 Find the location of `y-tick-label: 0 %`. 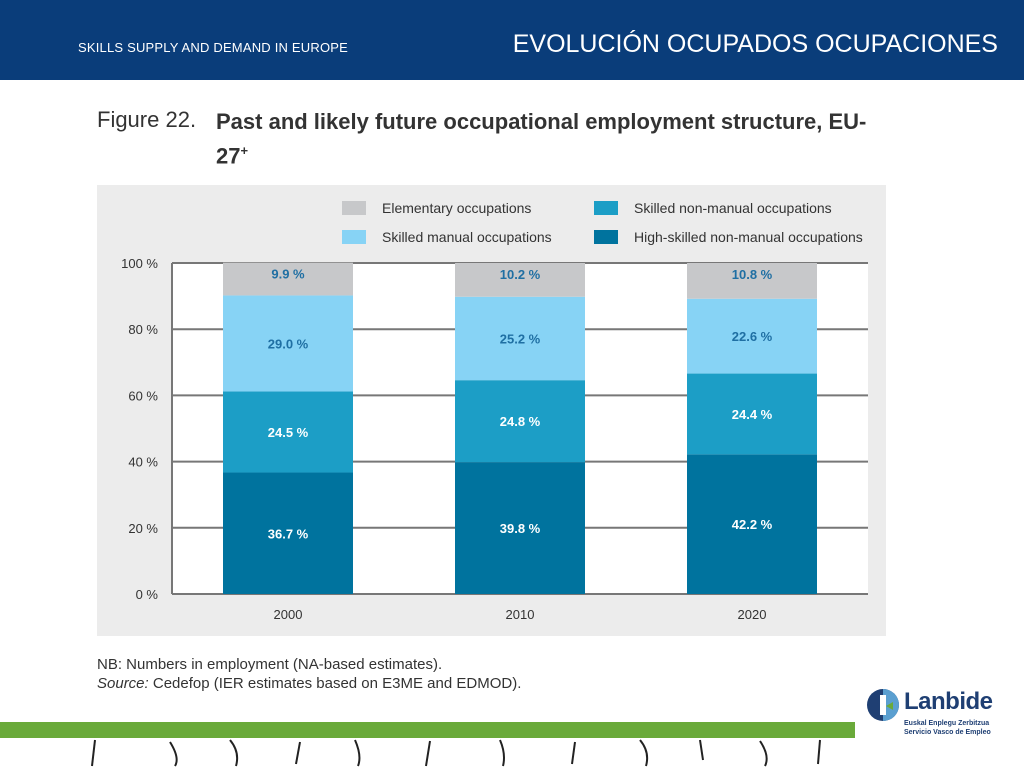

y-tick-label: 0 % is located at coordinates (147, 594).